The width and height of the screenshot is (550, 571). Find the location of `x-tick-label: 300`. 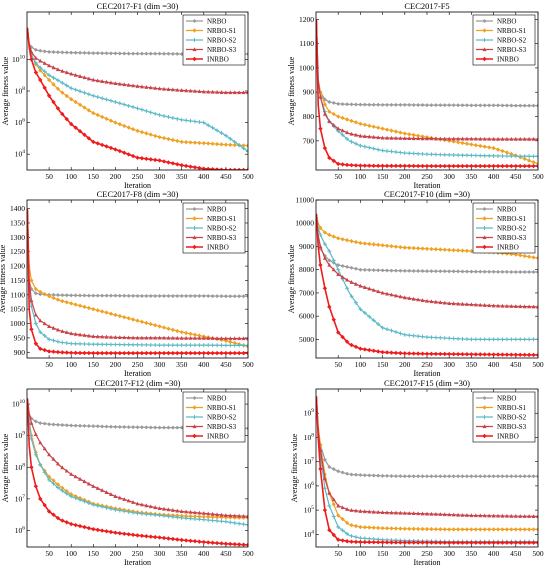

x-tick-label: 300 is located at coordinates (450, 553).